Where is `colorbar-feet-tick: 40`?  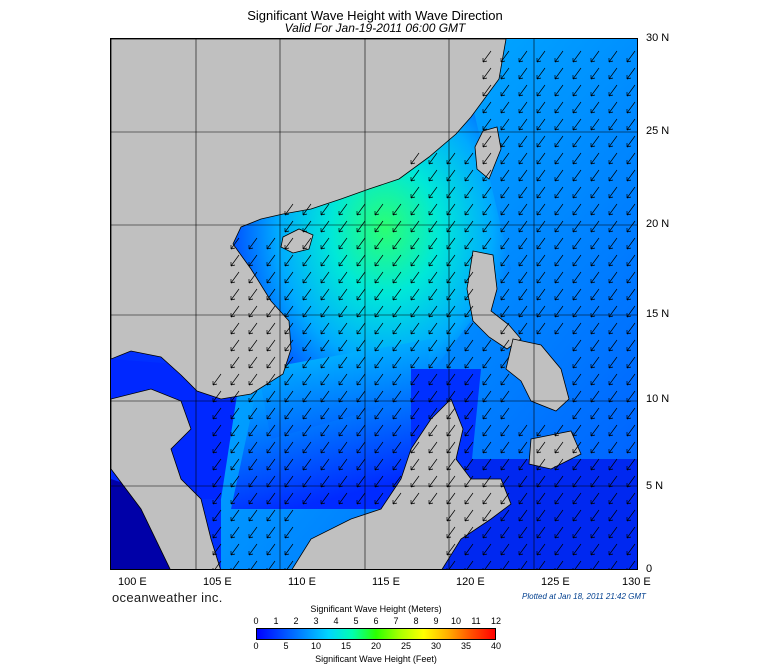 colorbar-feet-tick: 40 is located at coordinates (496, 646).